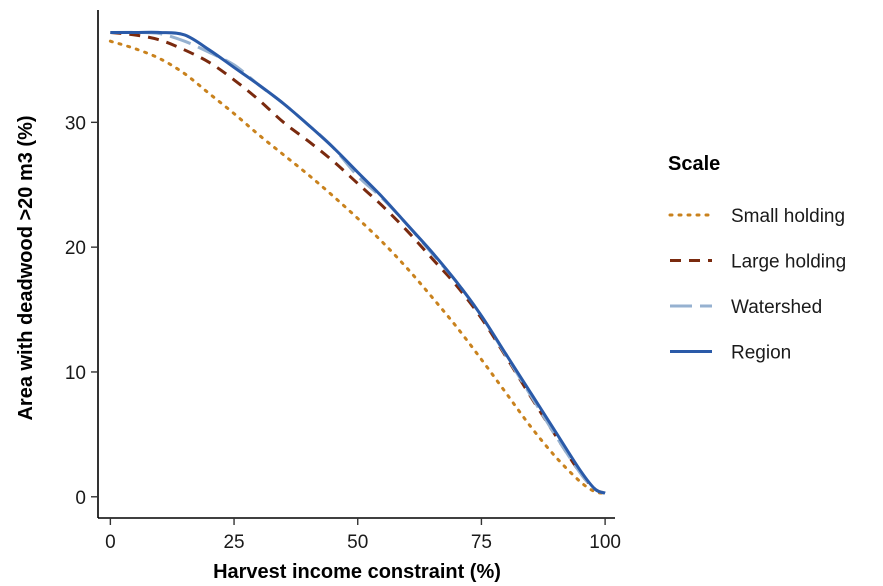 The height and width of the screenshot is (586, 883). I want to click on y-tick-label: 30, so click(75, 123).